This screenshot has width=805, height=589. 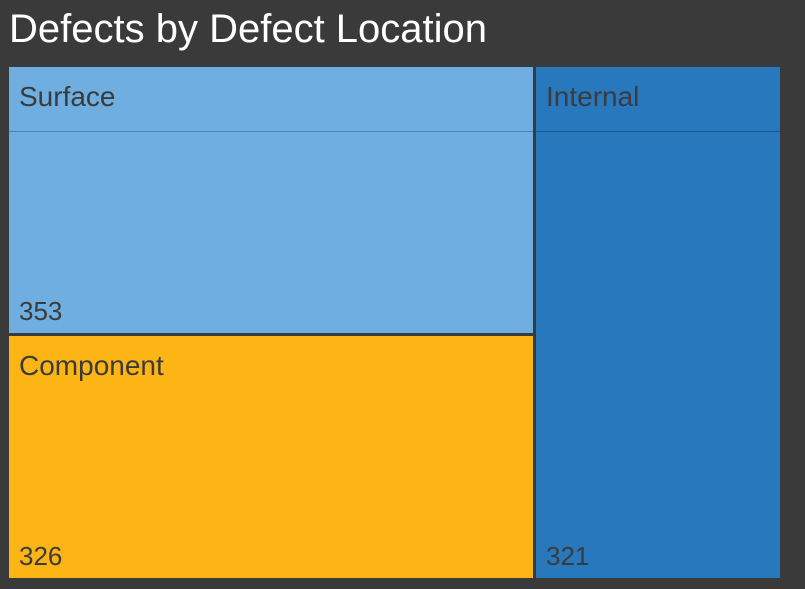 What do you see at coordinates (248, 29) in the screenshot?
I see `chart-title: Defects by Defect Location` at bounding box center [248, 29].